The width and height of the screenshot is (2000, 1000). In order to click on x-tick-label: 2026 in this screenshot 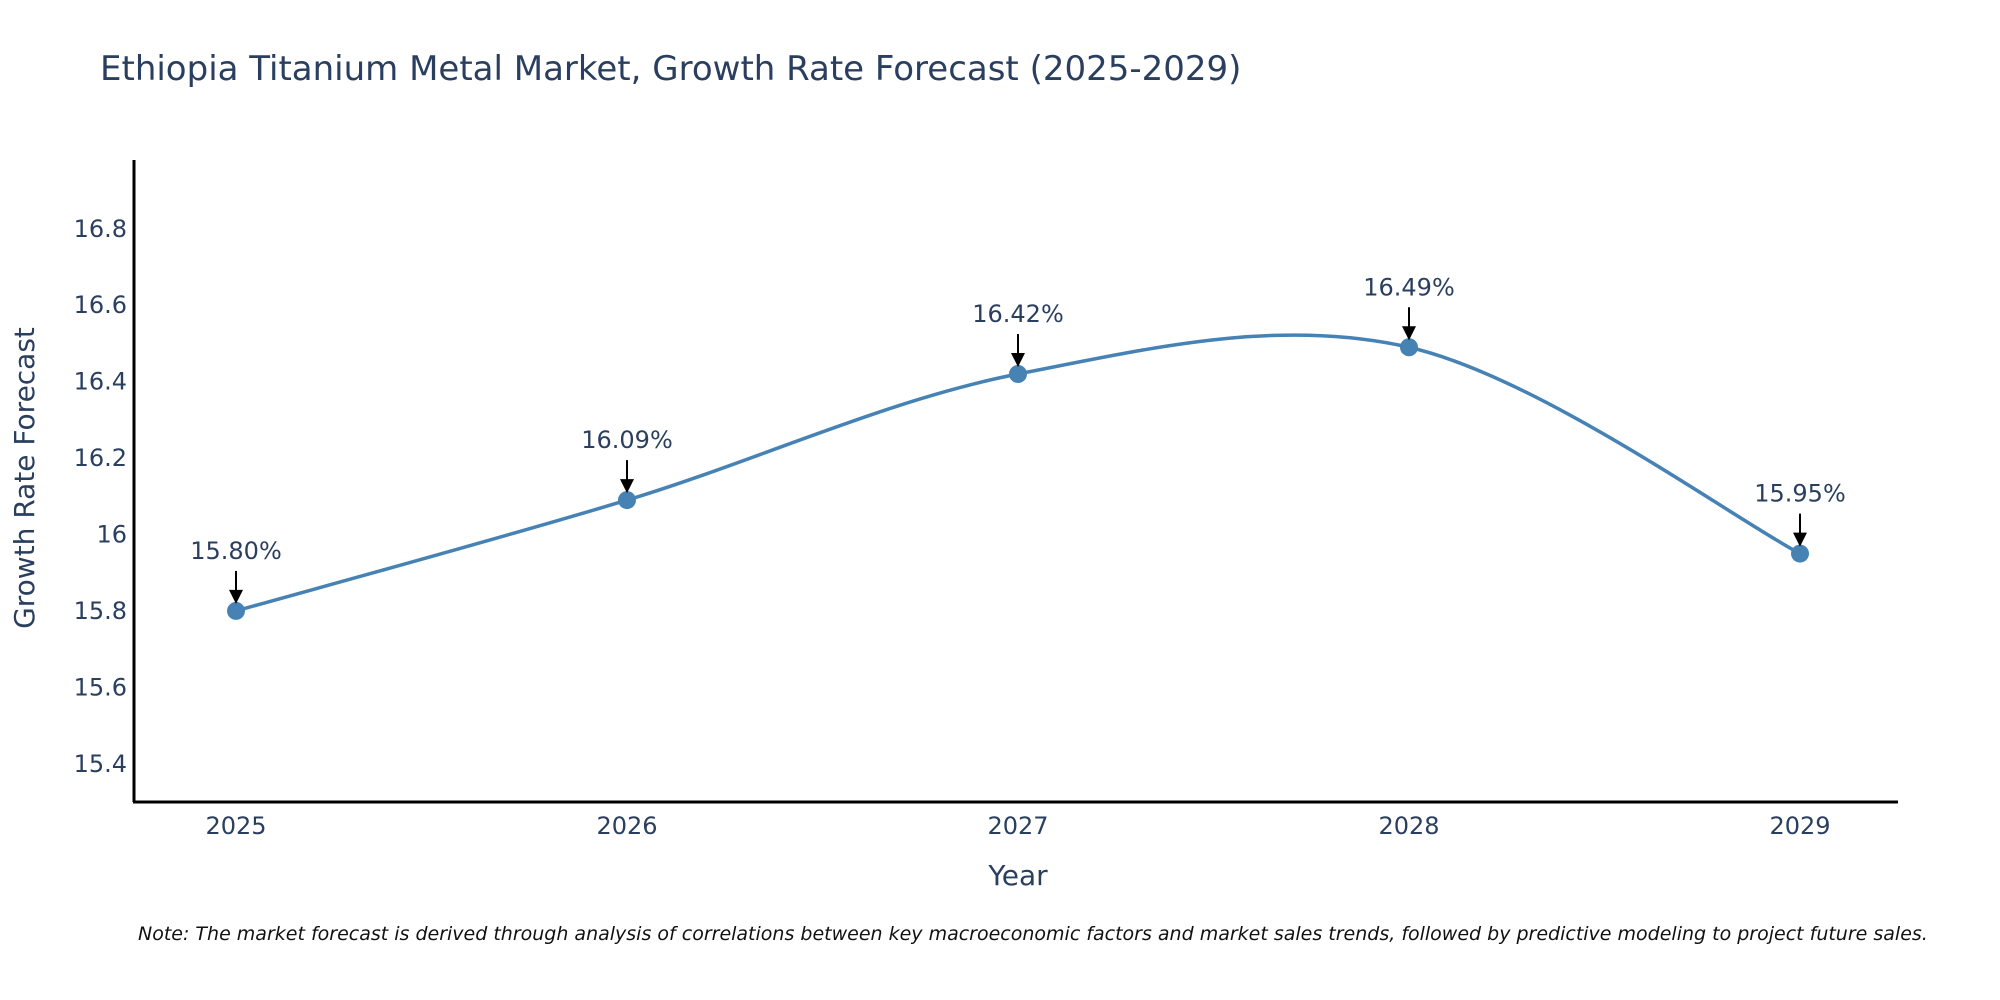, I will do `click(626, 826)`.